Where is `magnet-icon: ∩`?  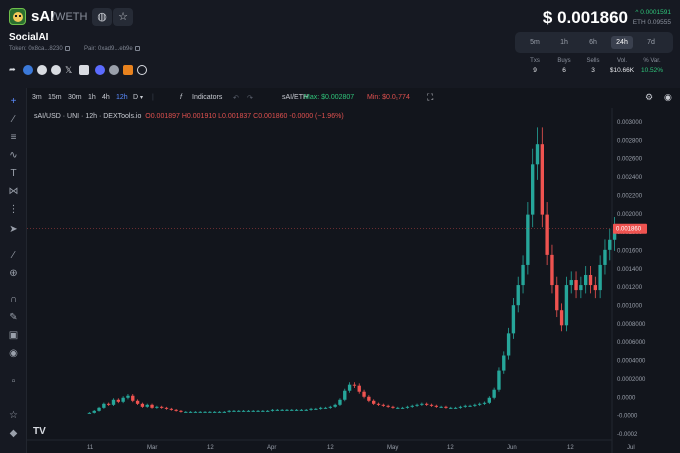 magnet-icon: ∩ is located at coordinates (13, 299).